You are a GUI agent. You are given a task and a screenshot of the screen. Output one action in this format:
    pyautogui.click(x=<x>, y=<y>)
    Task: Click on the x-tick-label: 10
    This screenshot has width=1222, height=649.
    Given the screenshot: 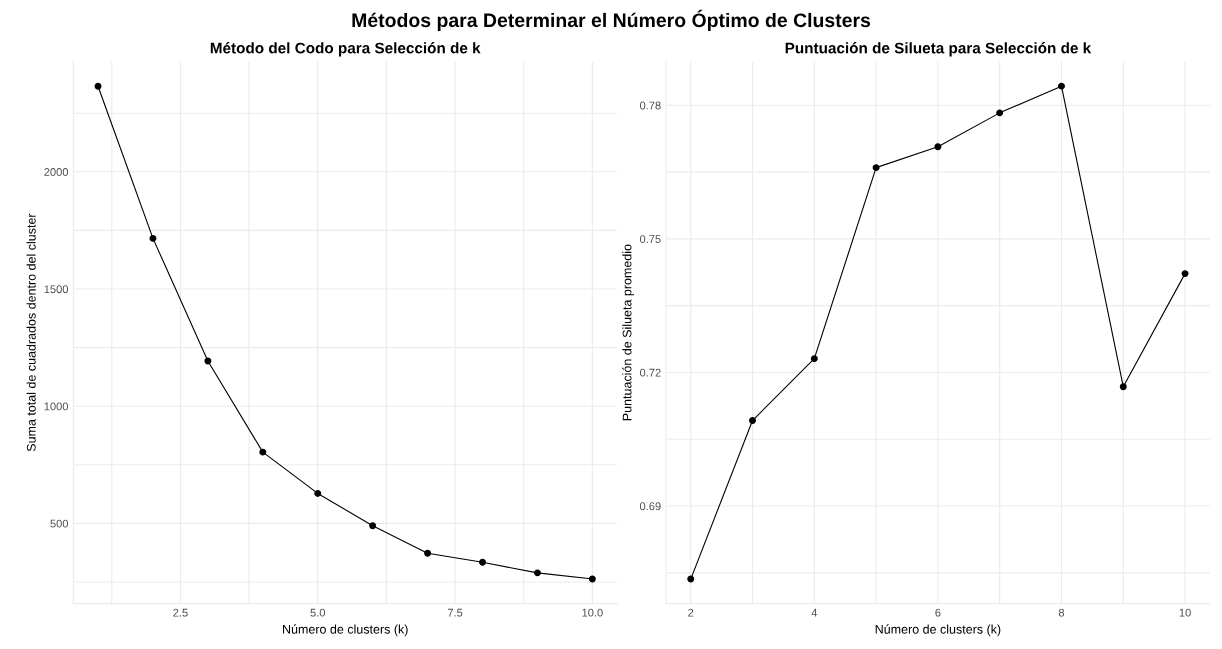 What is the action you would take?
    pyautogui.click(x=1185, y=612)
    